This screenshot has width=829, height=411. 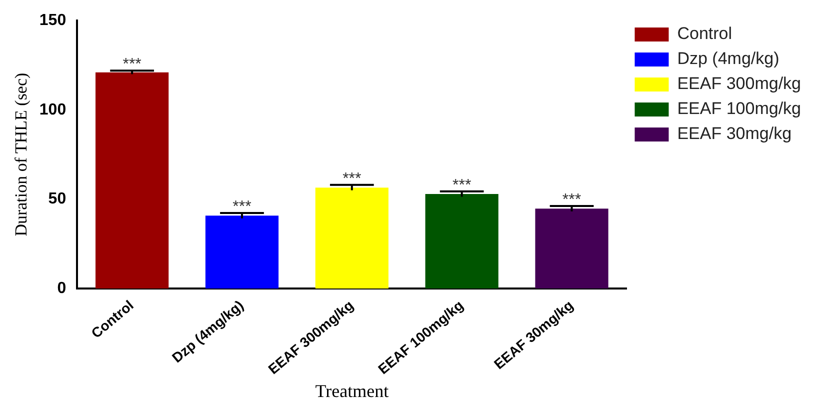 What do you see at coordinates (21, 154) in the screenshot?
I see `y-axis-title: Duration of THLE (sec)` at bounding box center [21, 154].